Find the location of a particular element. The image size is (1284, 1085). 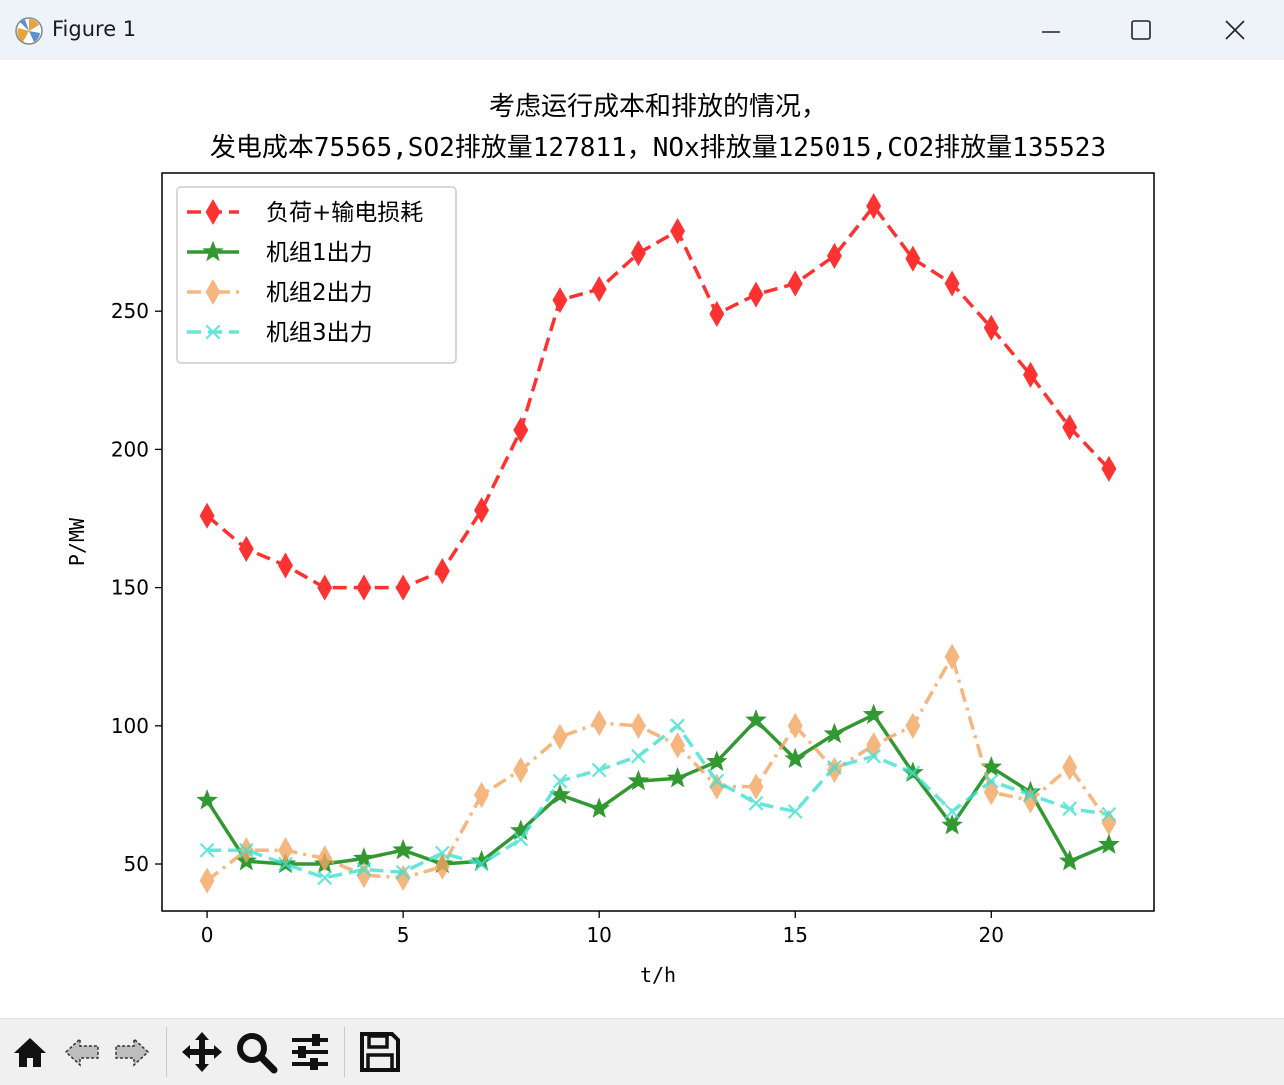

navigation-toolbar is located at coordinates (642, 1051).